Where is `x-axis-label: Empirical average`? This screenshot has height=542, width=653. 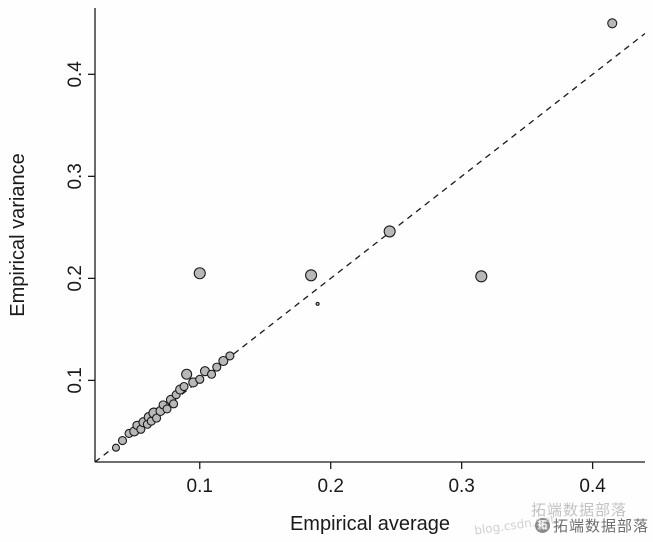
x-axis-label: Empirical average is located at coordinates (370, 524).